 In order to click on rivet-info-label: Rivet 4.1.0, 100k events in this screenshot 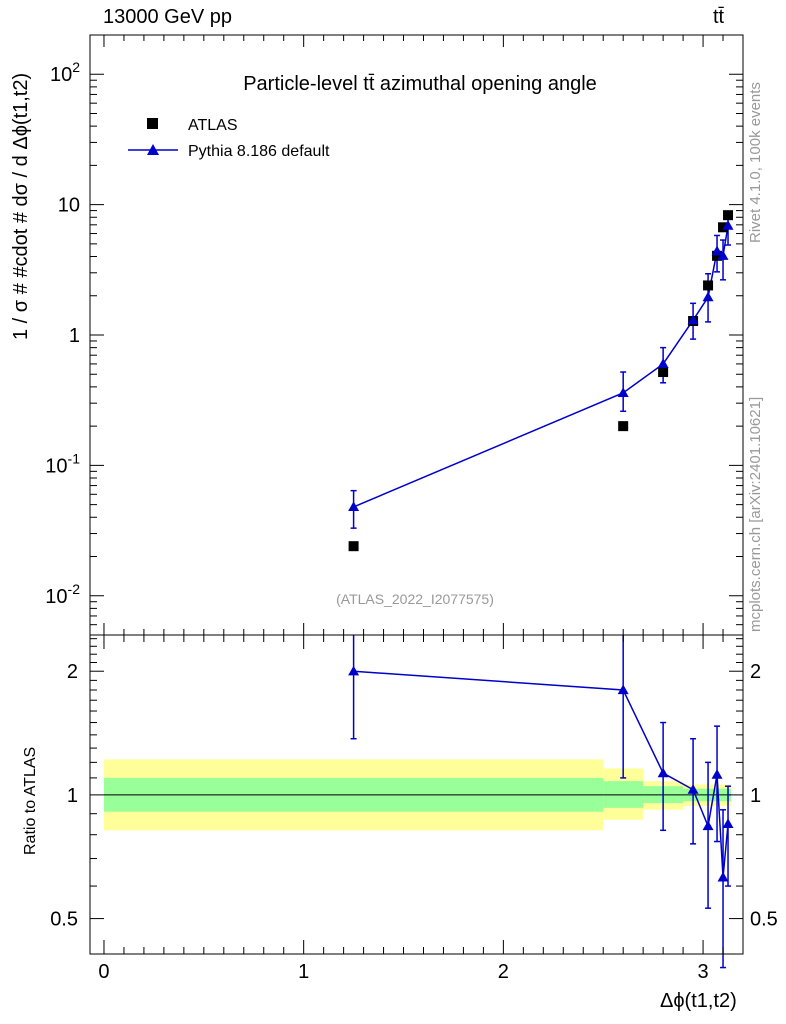, I will do `click(755, 162)`.